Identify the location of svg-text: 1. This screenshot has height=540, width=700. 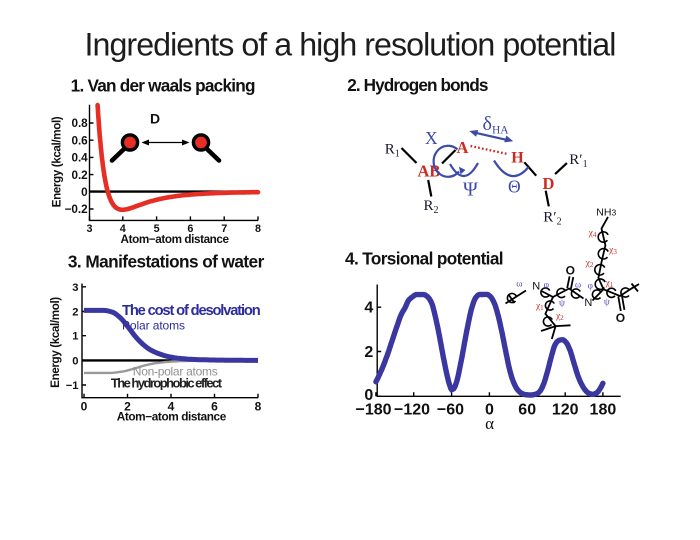
(75, 337).